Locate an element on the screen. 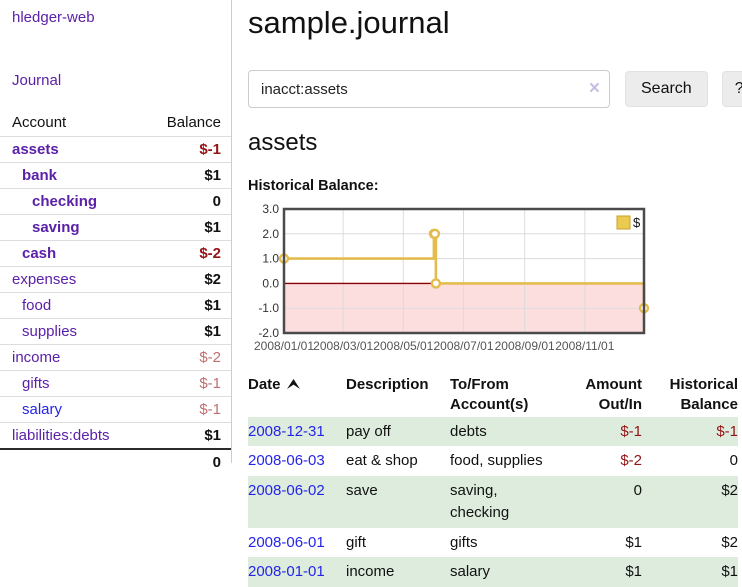 This screenshot has height=587, width=742. transaction-amount: 0 is located at coordinates (637, 491).